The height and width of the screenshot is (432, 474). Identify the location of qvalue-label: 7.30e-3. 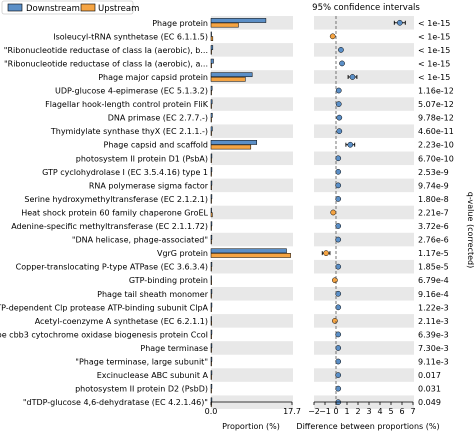
(433, 348).